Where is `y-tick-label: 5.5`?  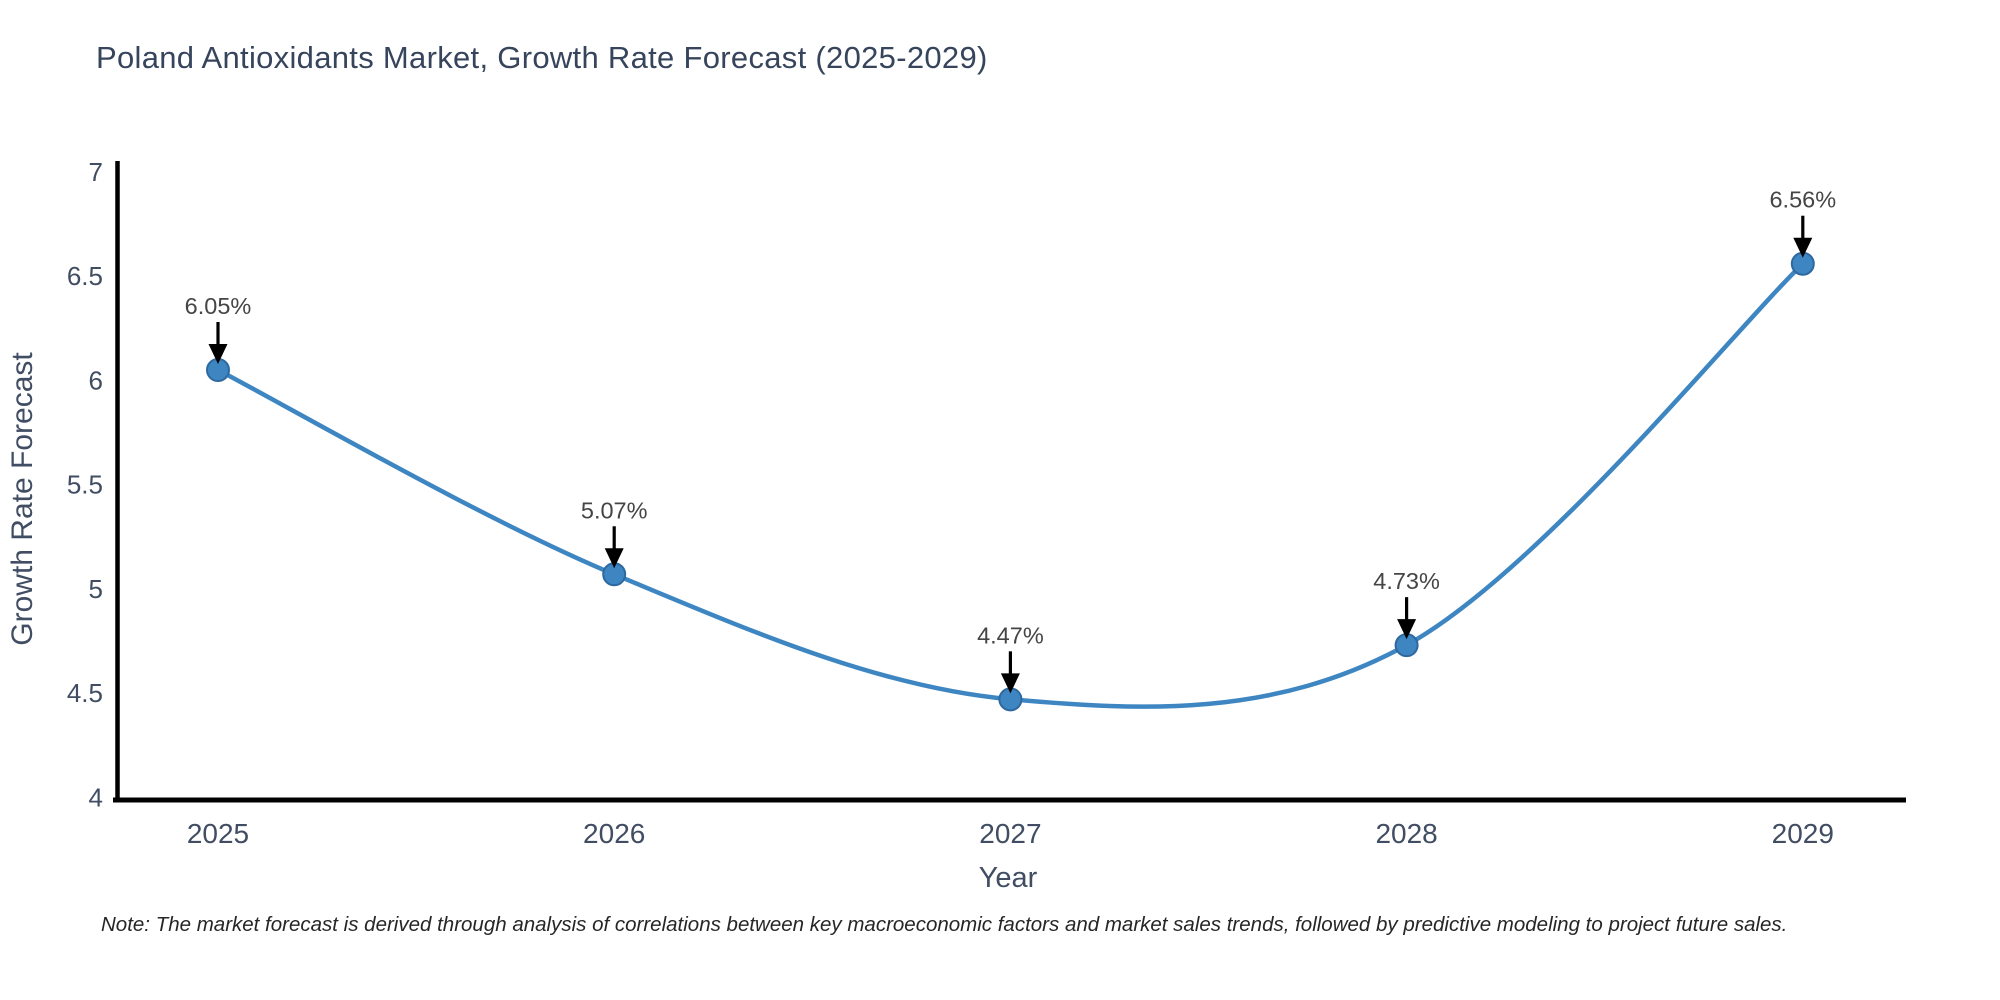
y-tick-label: 5.5 is located at coordinates (85, 485).